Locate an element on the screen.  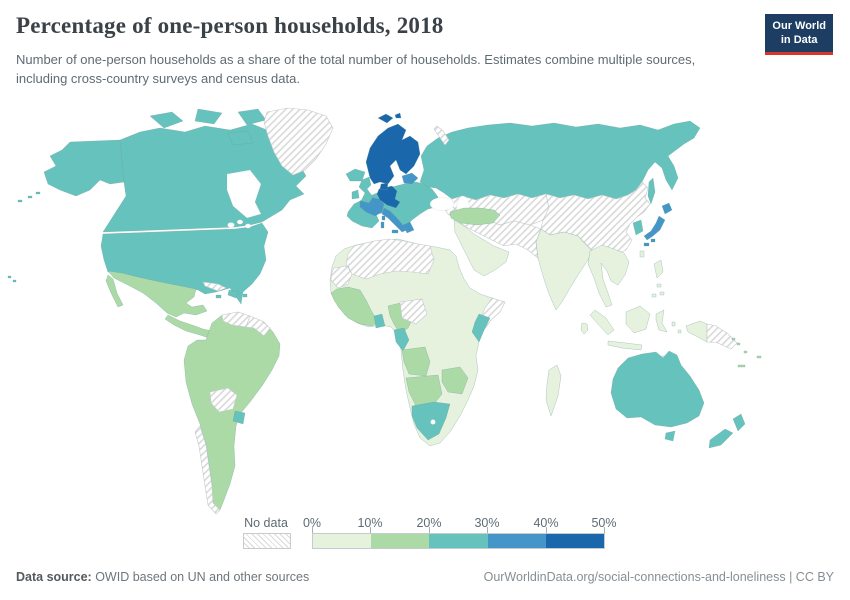
region-southeast-asia is located at coordinates (608, 276).